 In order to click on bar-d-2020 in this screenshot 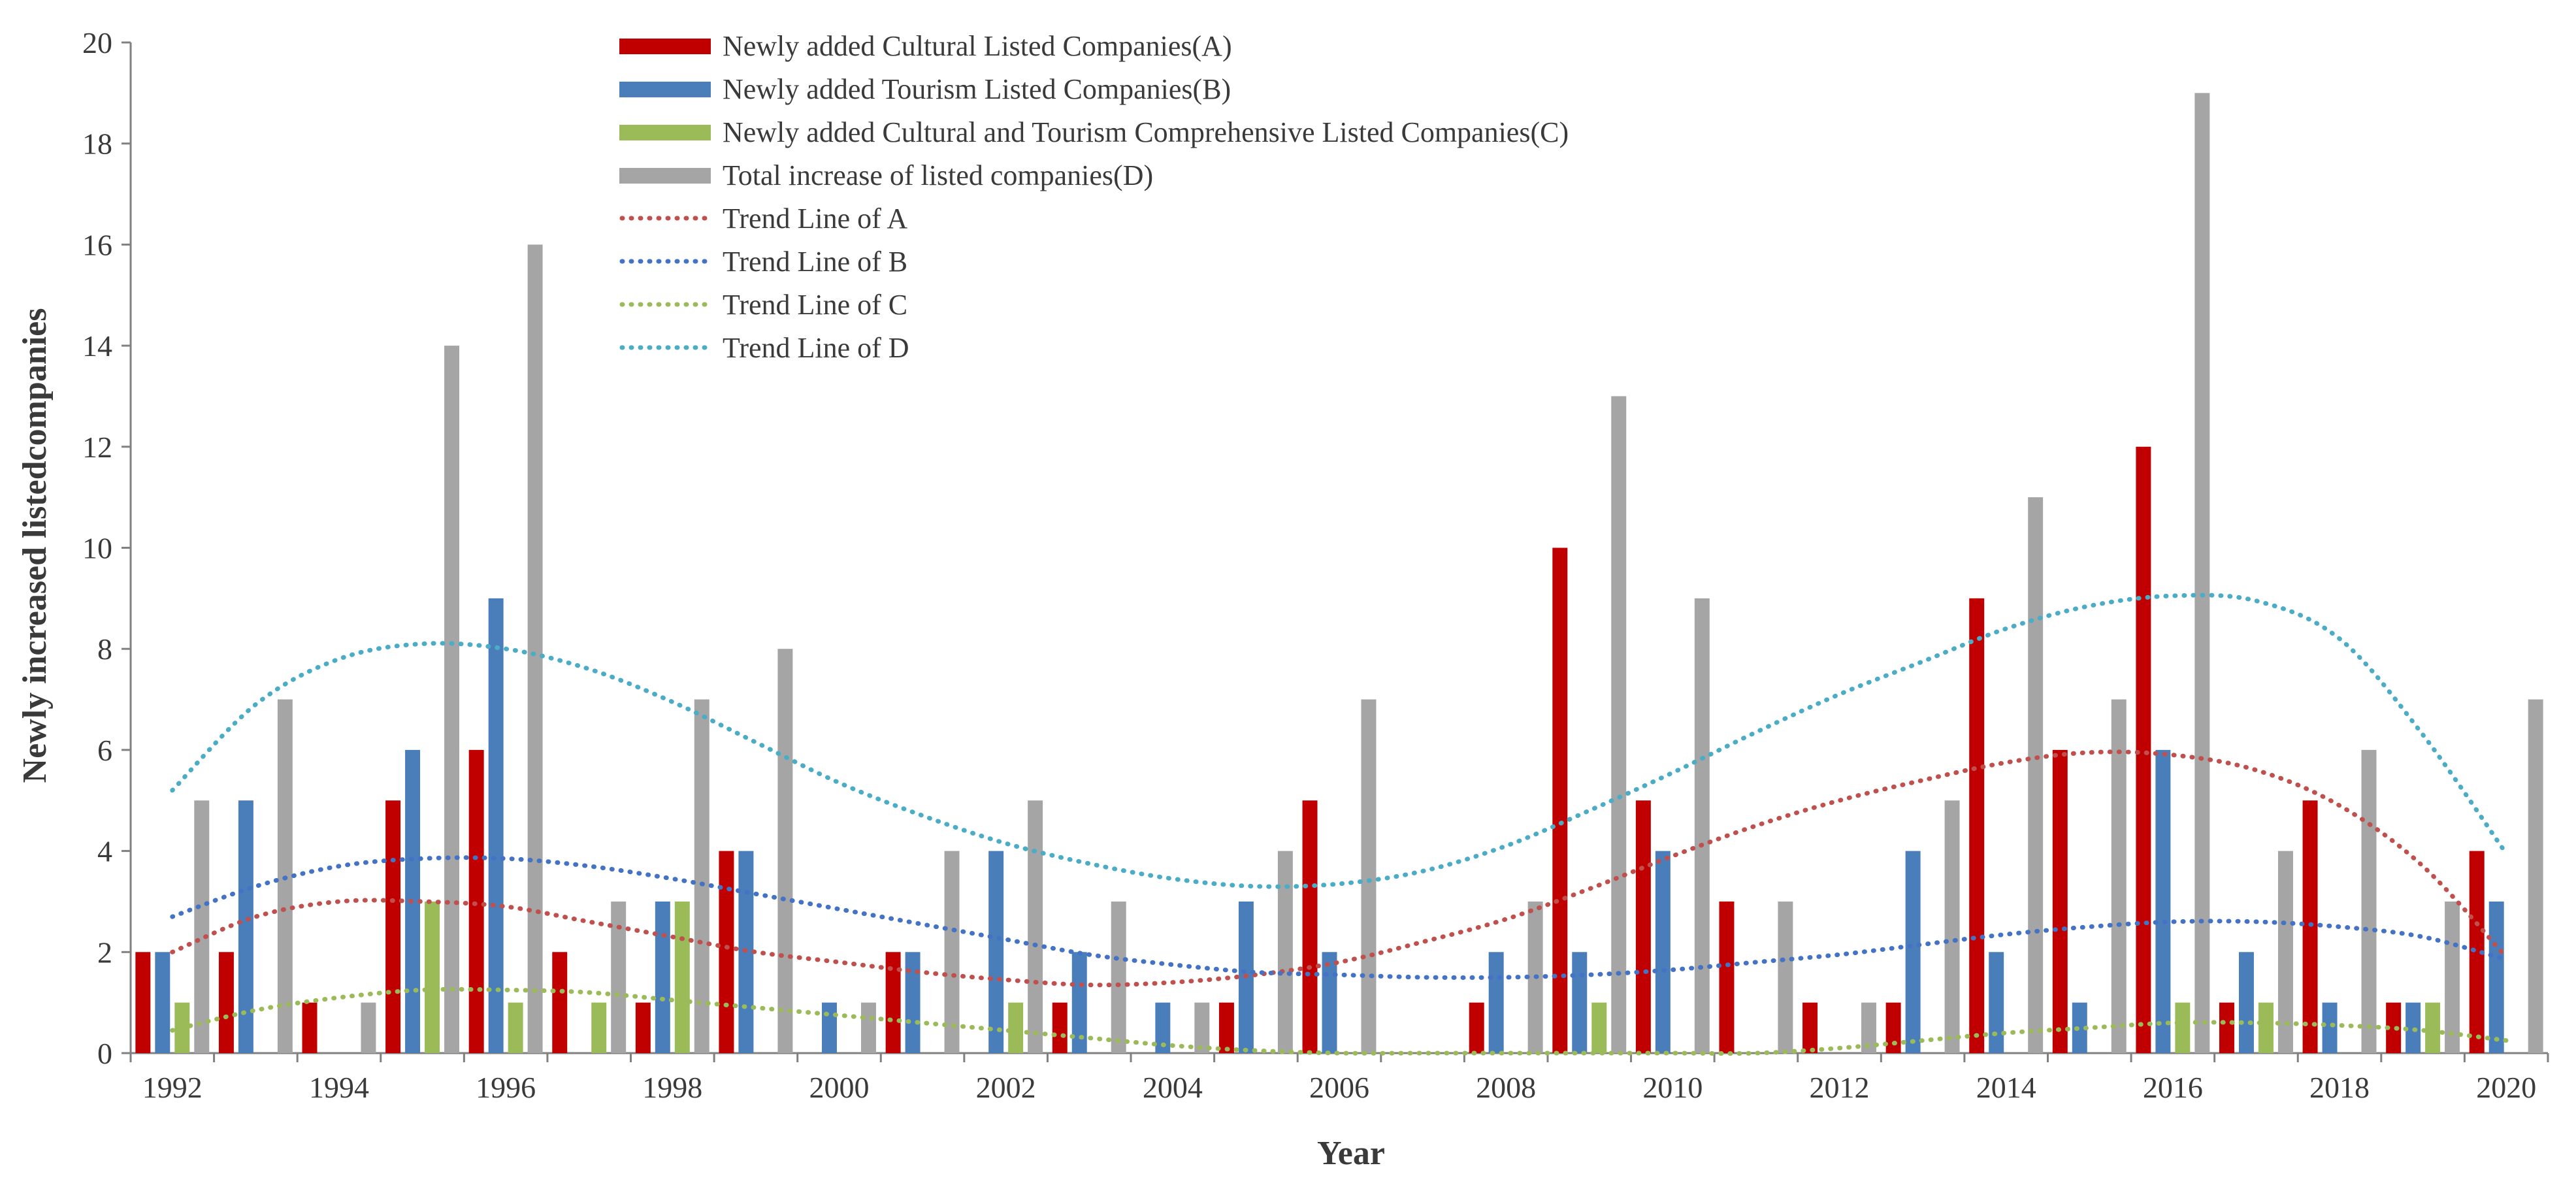, I will do `click(2535, 876)`.